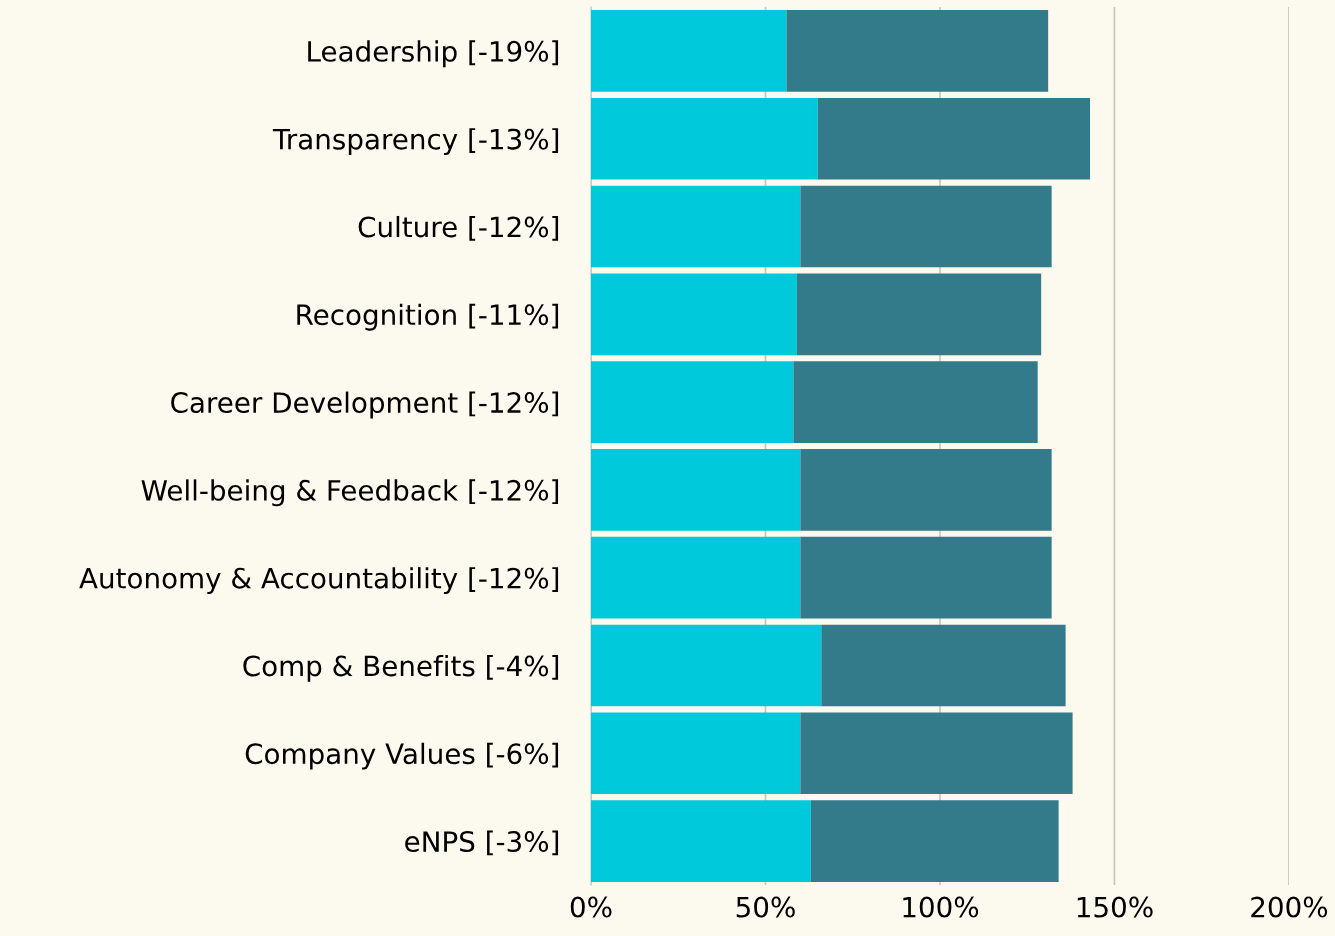 Image resolution: width=1335 pixels, height=936 pixels. Describe the element at coordinates (428, 317) in the screenshot. I see `y-tick-label: Recognition [-11%]` at that location.